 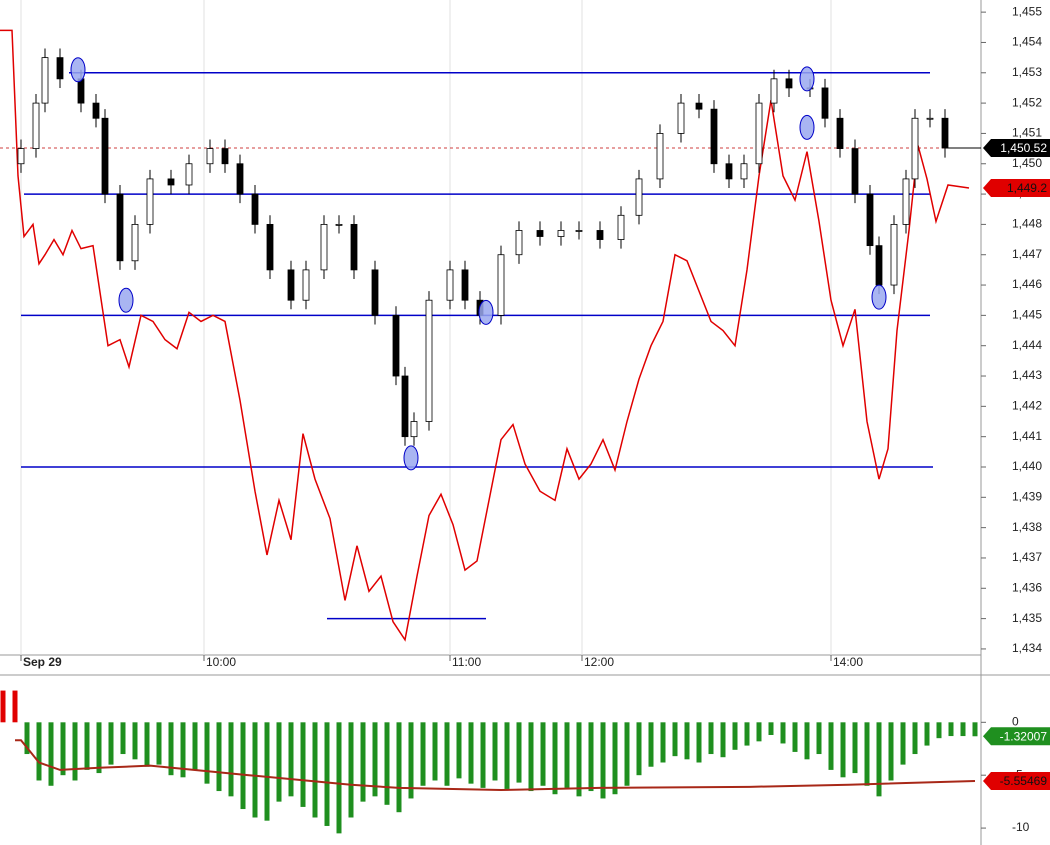 What do you see at coordinates (1027, 254) in the screenshot?
I see `y-tick-label: 1,447` at bounding box center [1027, 254].